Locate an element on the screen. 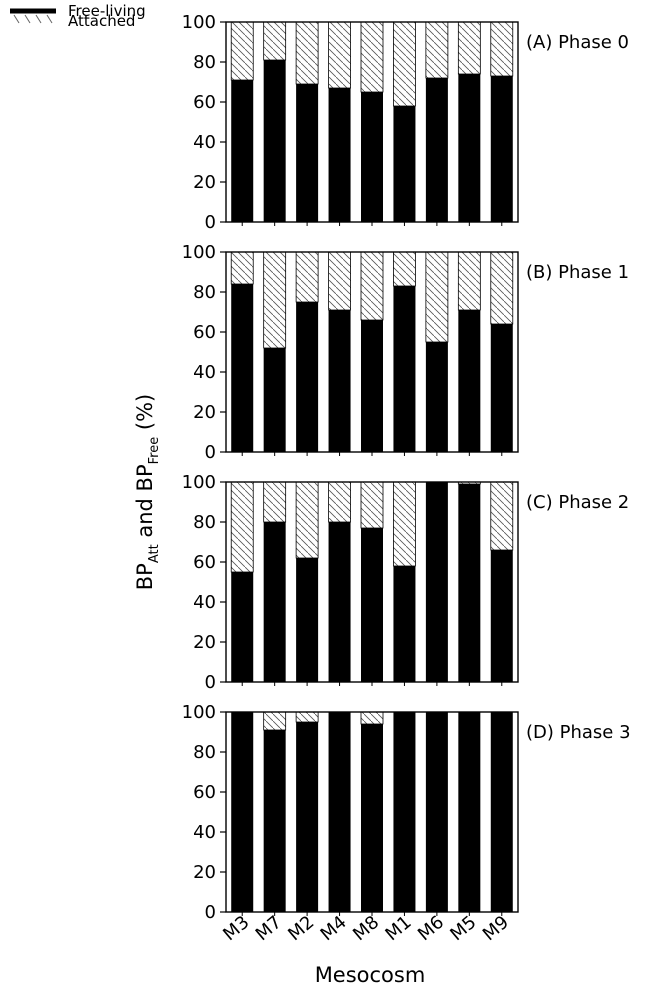  legend-free-label: Free-living is located at coordinates (107, 11).